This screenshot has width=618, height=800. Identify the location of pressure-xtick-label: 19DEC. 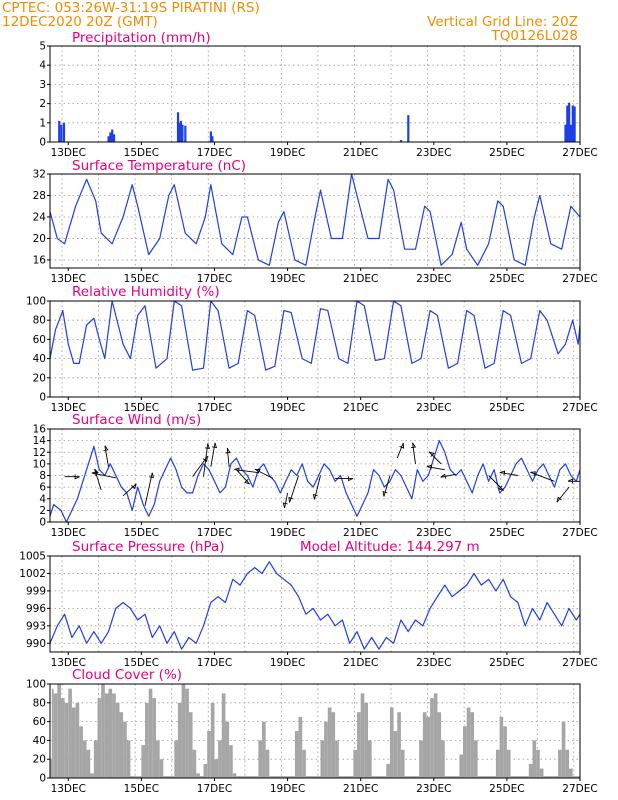
(287, 663).